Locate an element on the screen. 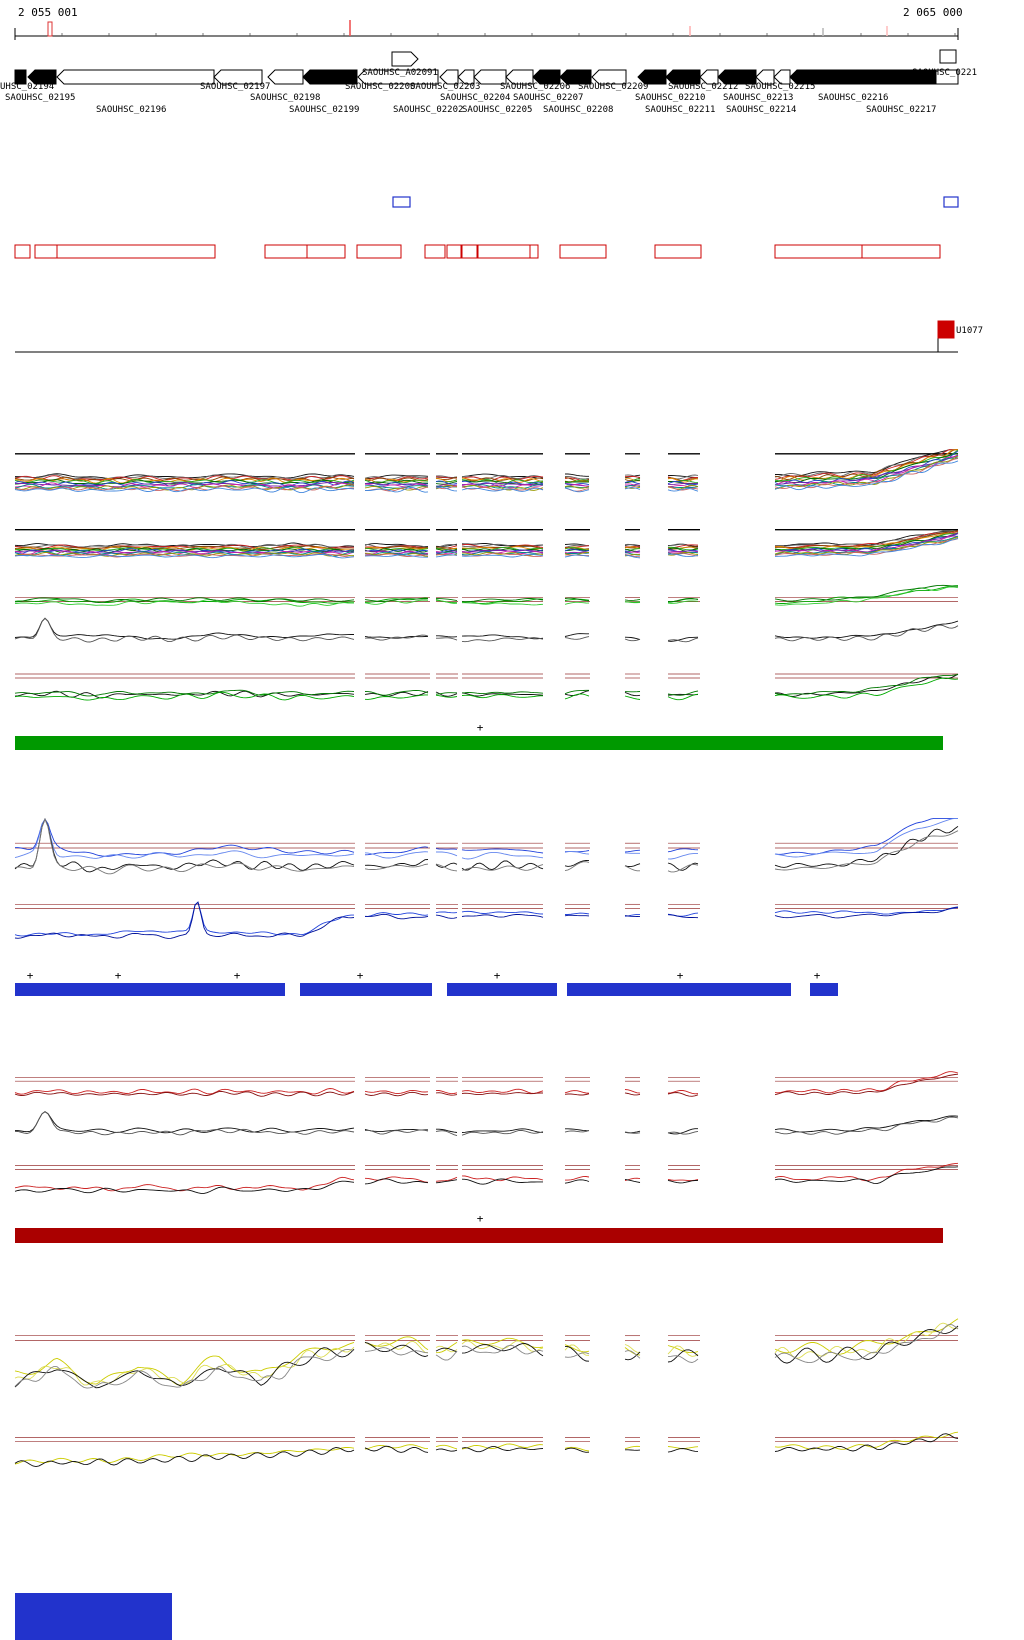 This screenshot has width=1024, height=1640. reverse-strand-bar is located at coordinates (479, 1235).